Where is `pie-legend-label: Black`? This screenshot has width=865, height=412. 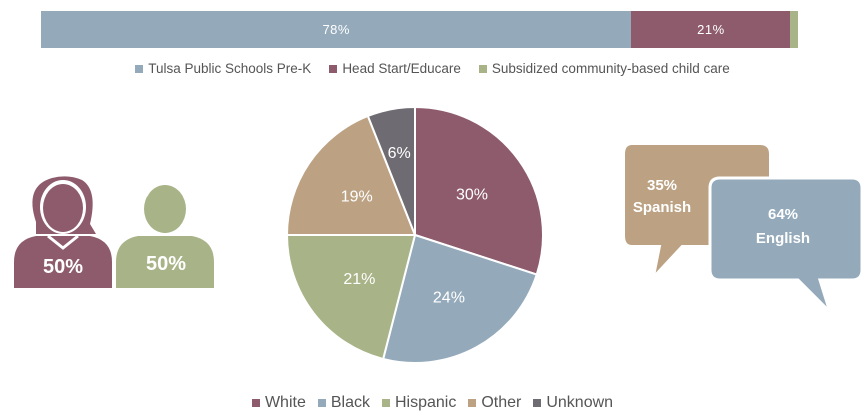 pie-legend-label: Black is located at coordinates (350, 402).